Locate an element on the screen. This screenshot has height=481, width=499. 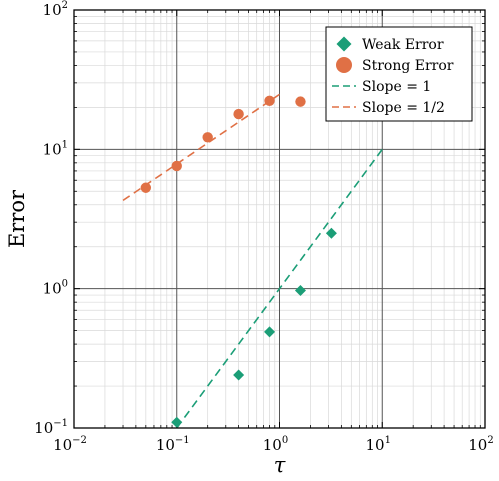
x-tick-label: 10² is located at coordinates (480, 444).